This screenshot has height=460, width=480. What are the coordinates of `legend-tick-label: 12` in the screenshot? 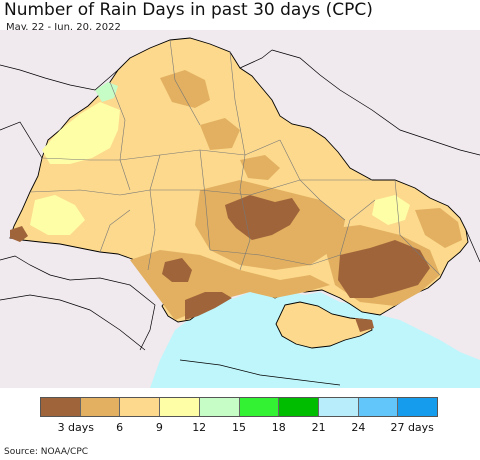 It's located at (199, 427).